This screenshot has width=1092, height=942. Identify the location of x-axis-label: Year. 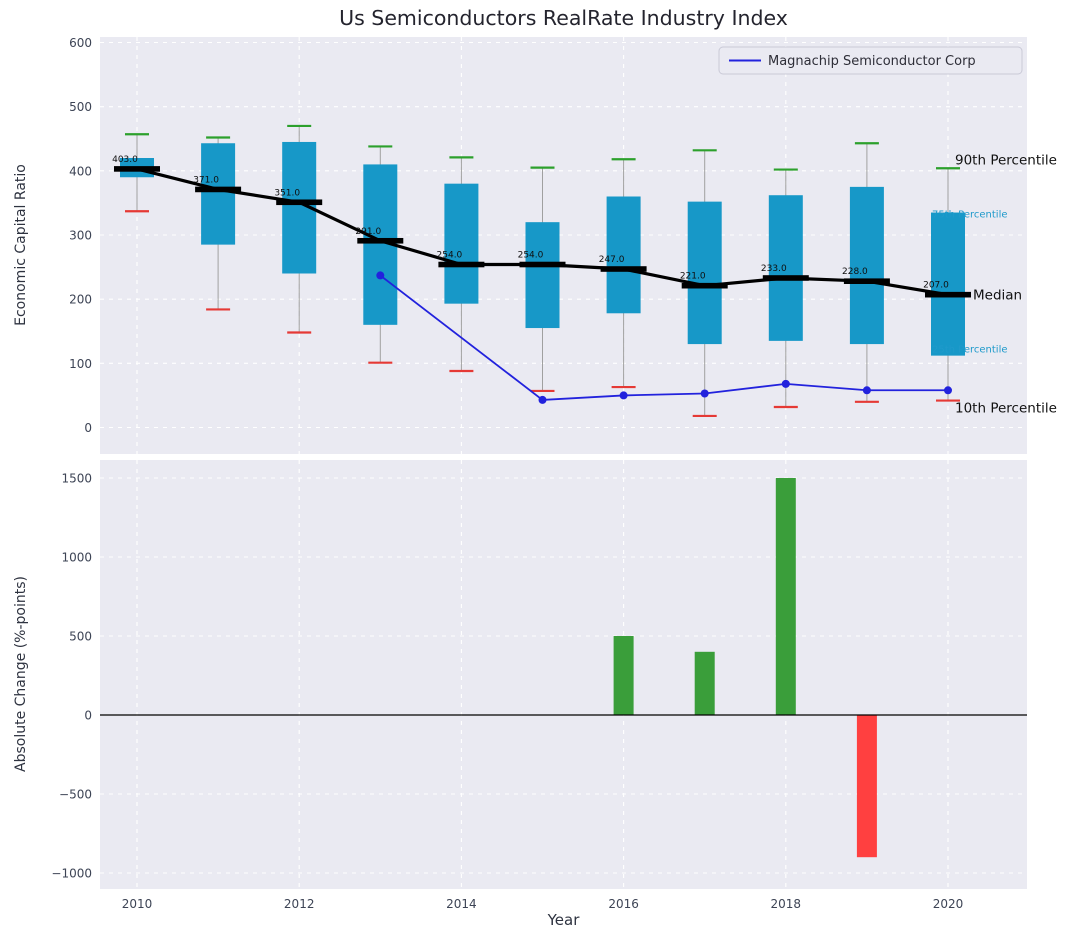
(563, 920).